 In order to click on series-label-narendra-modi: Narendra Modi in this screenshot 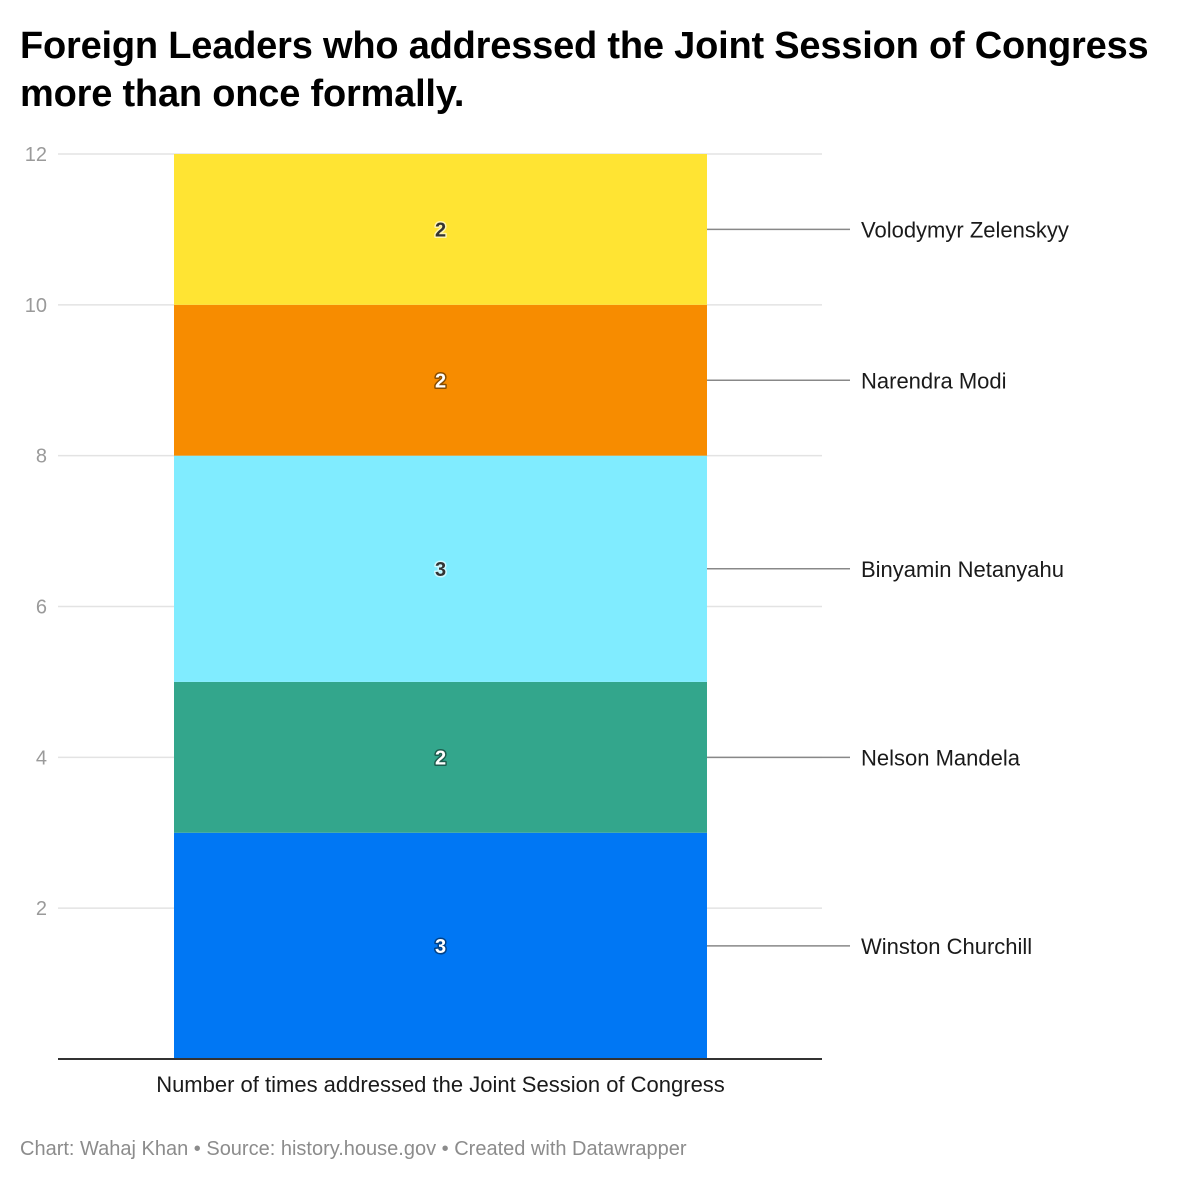, I will do `click(934, 380)`.